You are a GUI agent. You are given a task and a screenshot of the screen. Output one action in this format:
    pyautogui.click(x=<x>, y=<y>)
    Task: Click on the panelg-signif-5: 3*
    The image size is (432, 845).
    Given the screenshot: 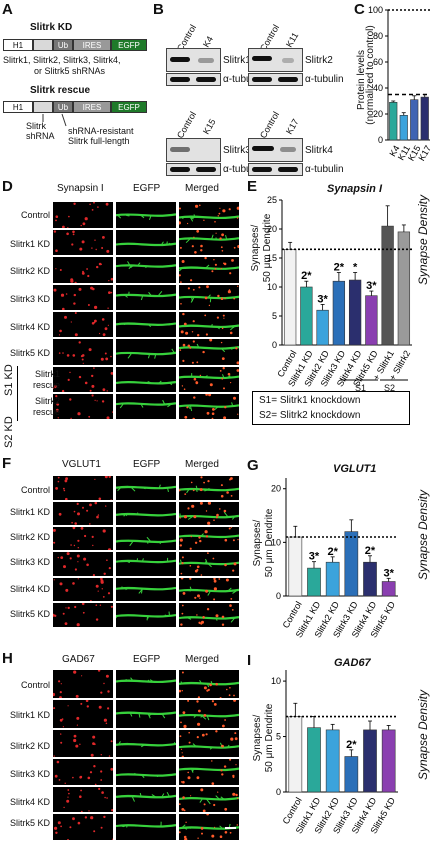 What is the action you would take?
    pyautogui.click(x=388, y=573)
    